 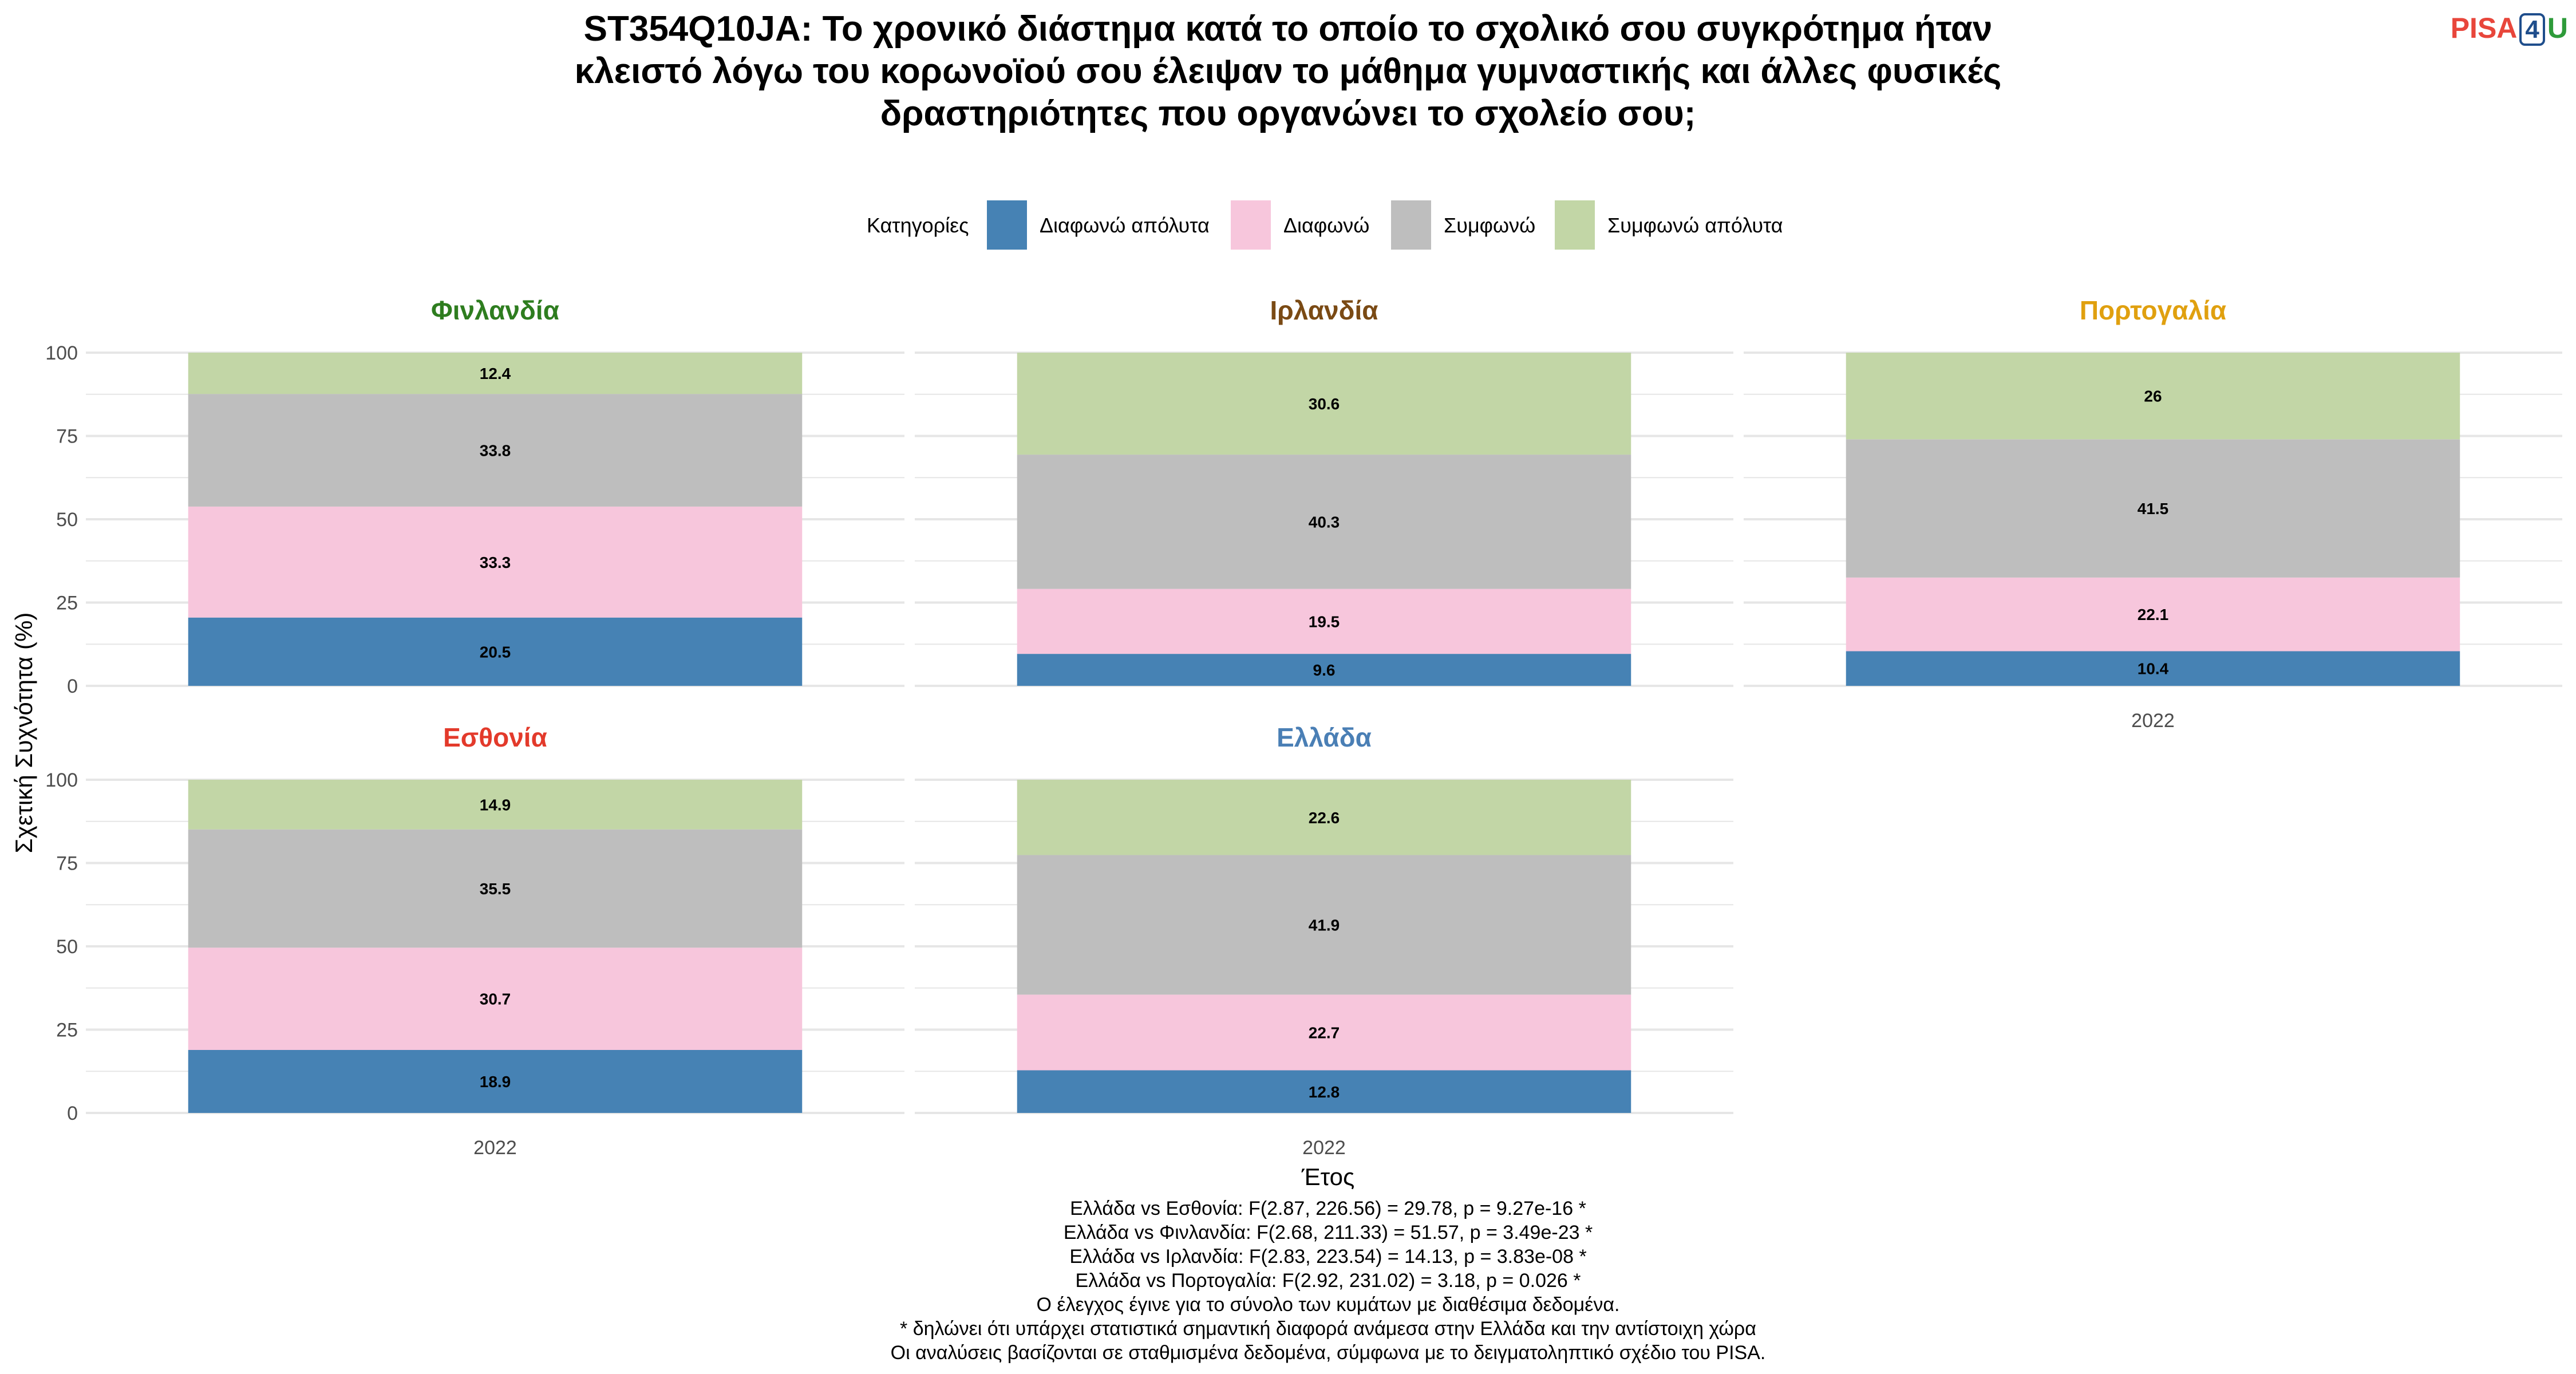 I want to click on data-label: 40.3, so click(x=1324, y=522).